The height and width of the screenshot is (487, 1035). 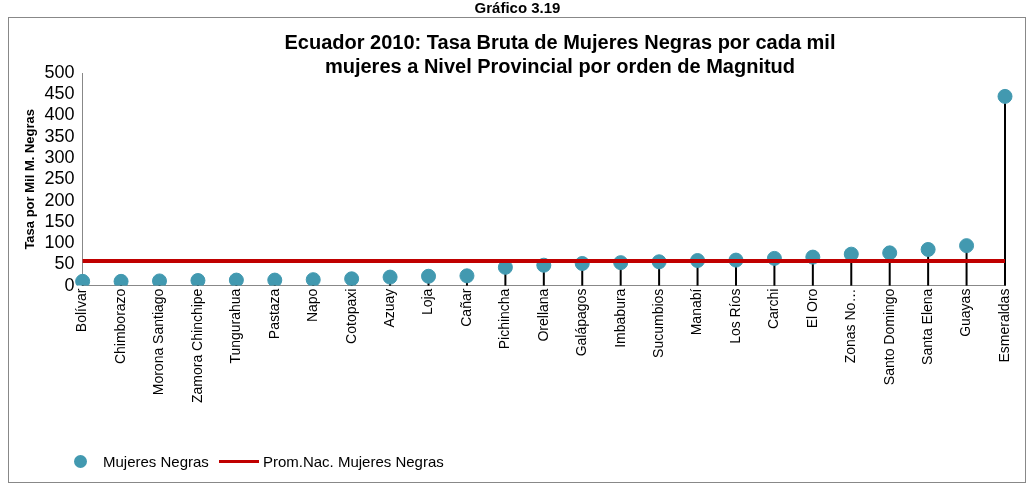 What do you see at coordinates (657, 323) in the screenshot?
I see `x-tick-label: Sucumbios` at bounding box center [657, 323].